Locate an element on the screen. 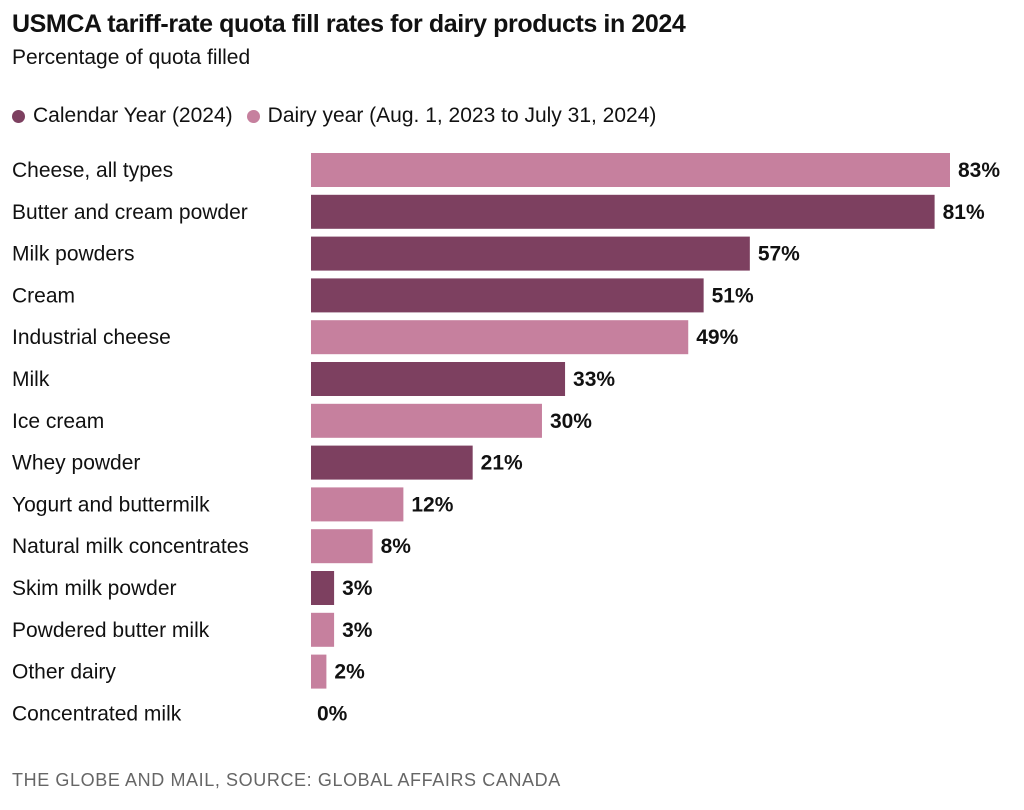 This screenshot has width=1024, height=810. legend-item-calendar-year: Calendar Year (2024) is located at coordinates (122, 116).